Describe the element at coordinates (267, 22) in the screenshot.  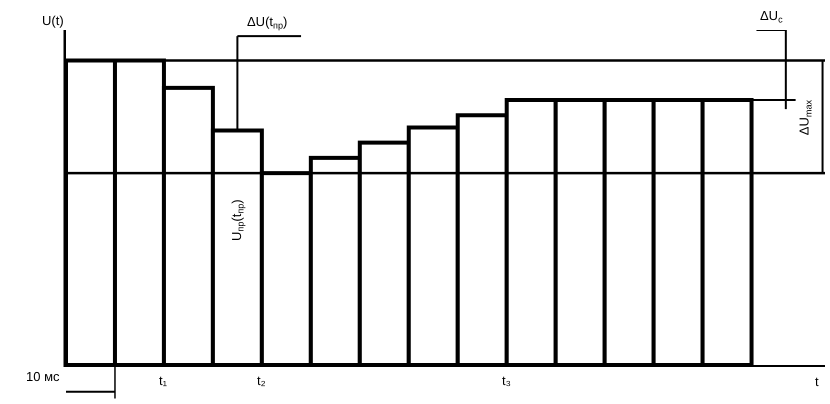
I see `text: ΔU(t$_{пр}$)` at that location.